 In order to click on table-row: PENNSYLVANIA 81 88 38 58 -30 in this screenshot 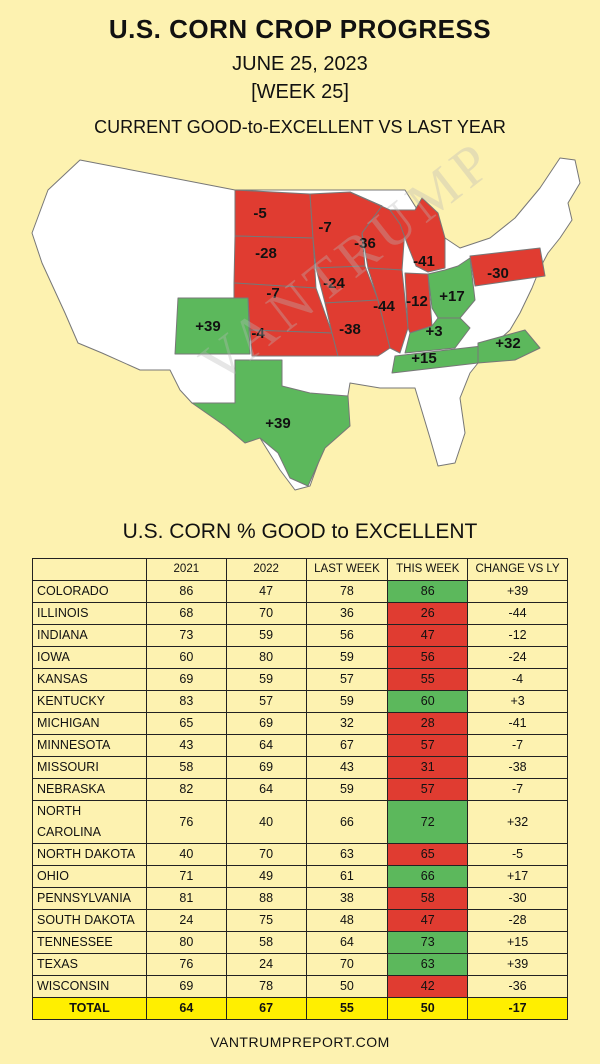, I will do `click(300, 898)`.